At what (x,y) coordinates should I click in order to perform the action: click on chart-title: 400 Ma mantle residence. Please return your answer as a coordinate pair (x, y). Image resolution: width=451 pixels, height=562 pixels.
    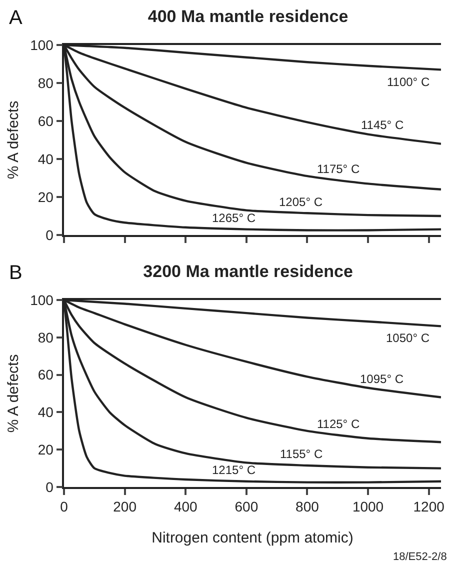
    Looking at the image, I should click on (248, 16).